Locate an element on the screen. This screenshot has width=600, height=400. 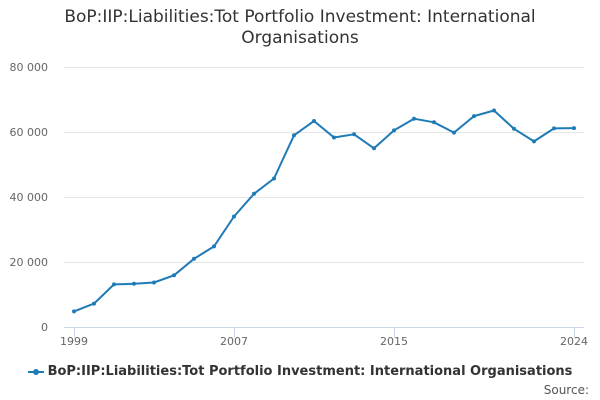
x-tick-label: 2024 is located at coordinates (574, 341).